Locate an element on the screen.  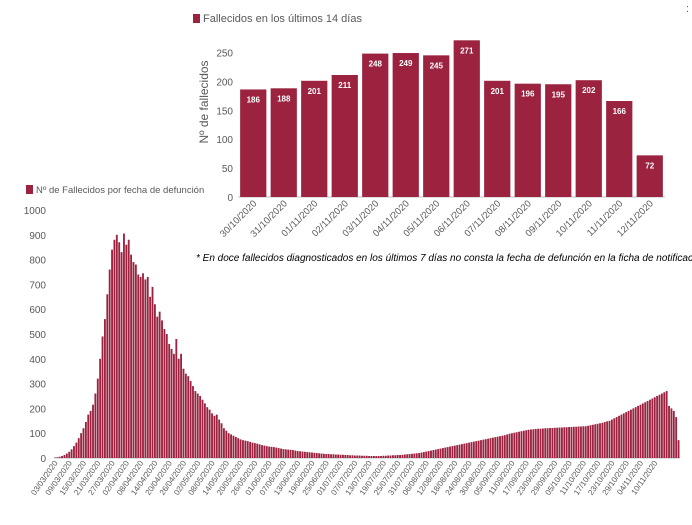
top-bar-value-label: 271 is located at coordinates (467, 50).